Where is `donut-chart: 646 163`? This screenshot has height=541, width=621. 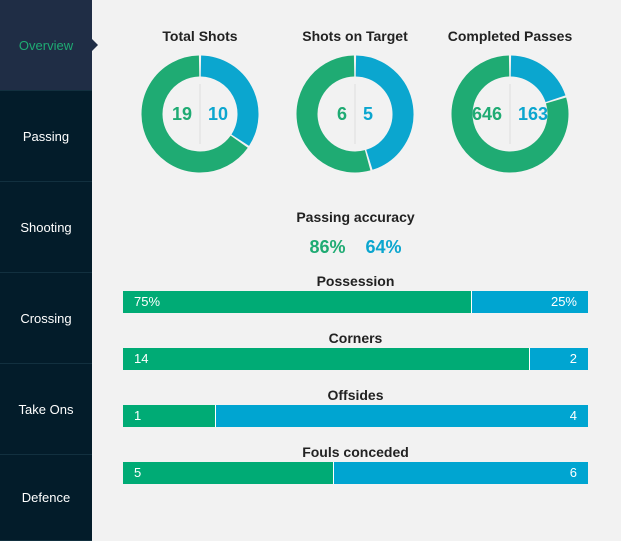 donut-chart: 646 163 is located at coordinates (510, 114).